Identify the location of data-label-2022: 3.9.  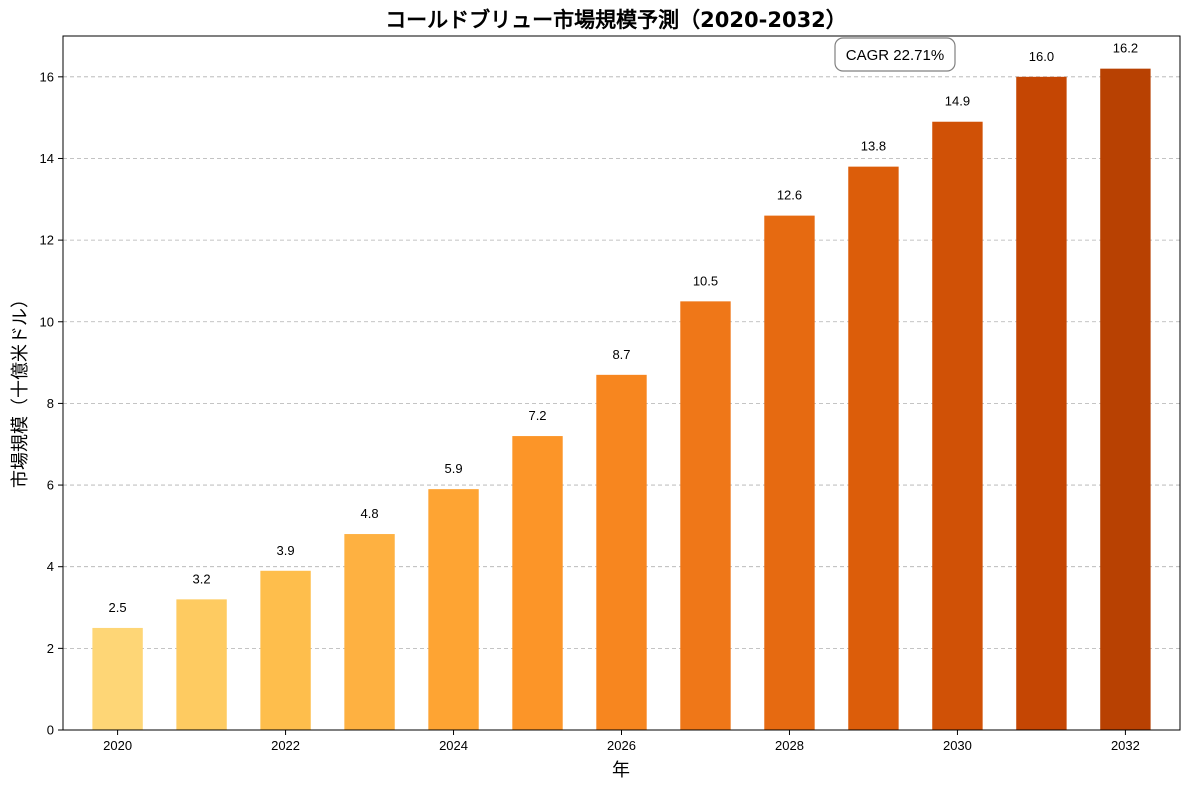
(286, 550).